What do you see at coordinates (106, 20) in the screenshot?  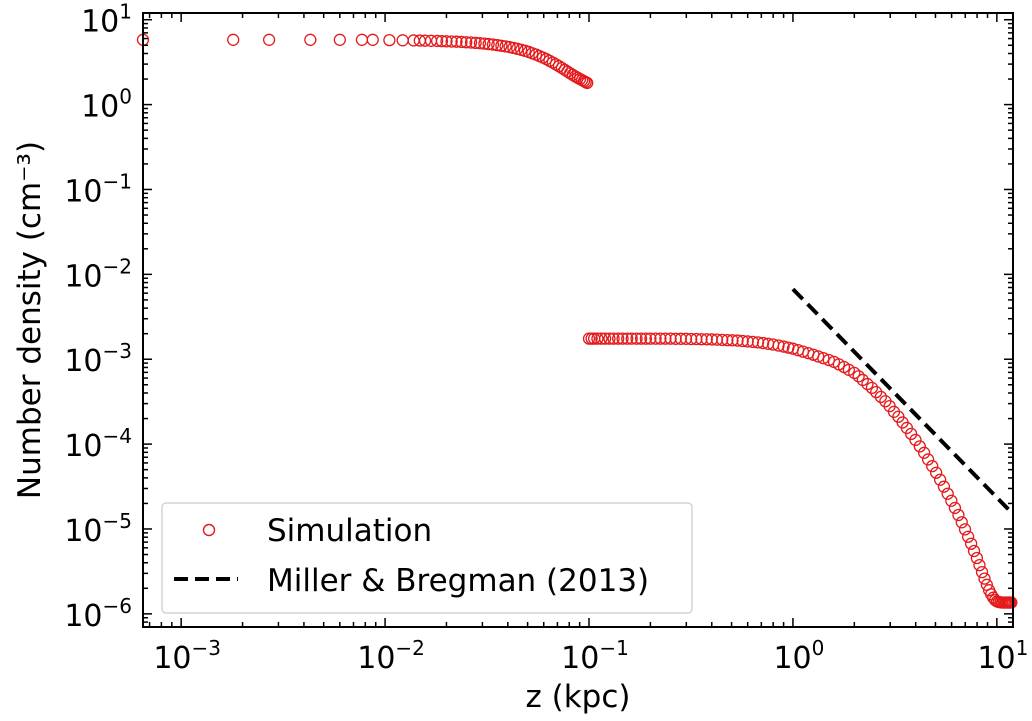 I see `y-tick-label: 10¹` at bounding box center [106, 20].